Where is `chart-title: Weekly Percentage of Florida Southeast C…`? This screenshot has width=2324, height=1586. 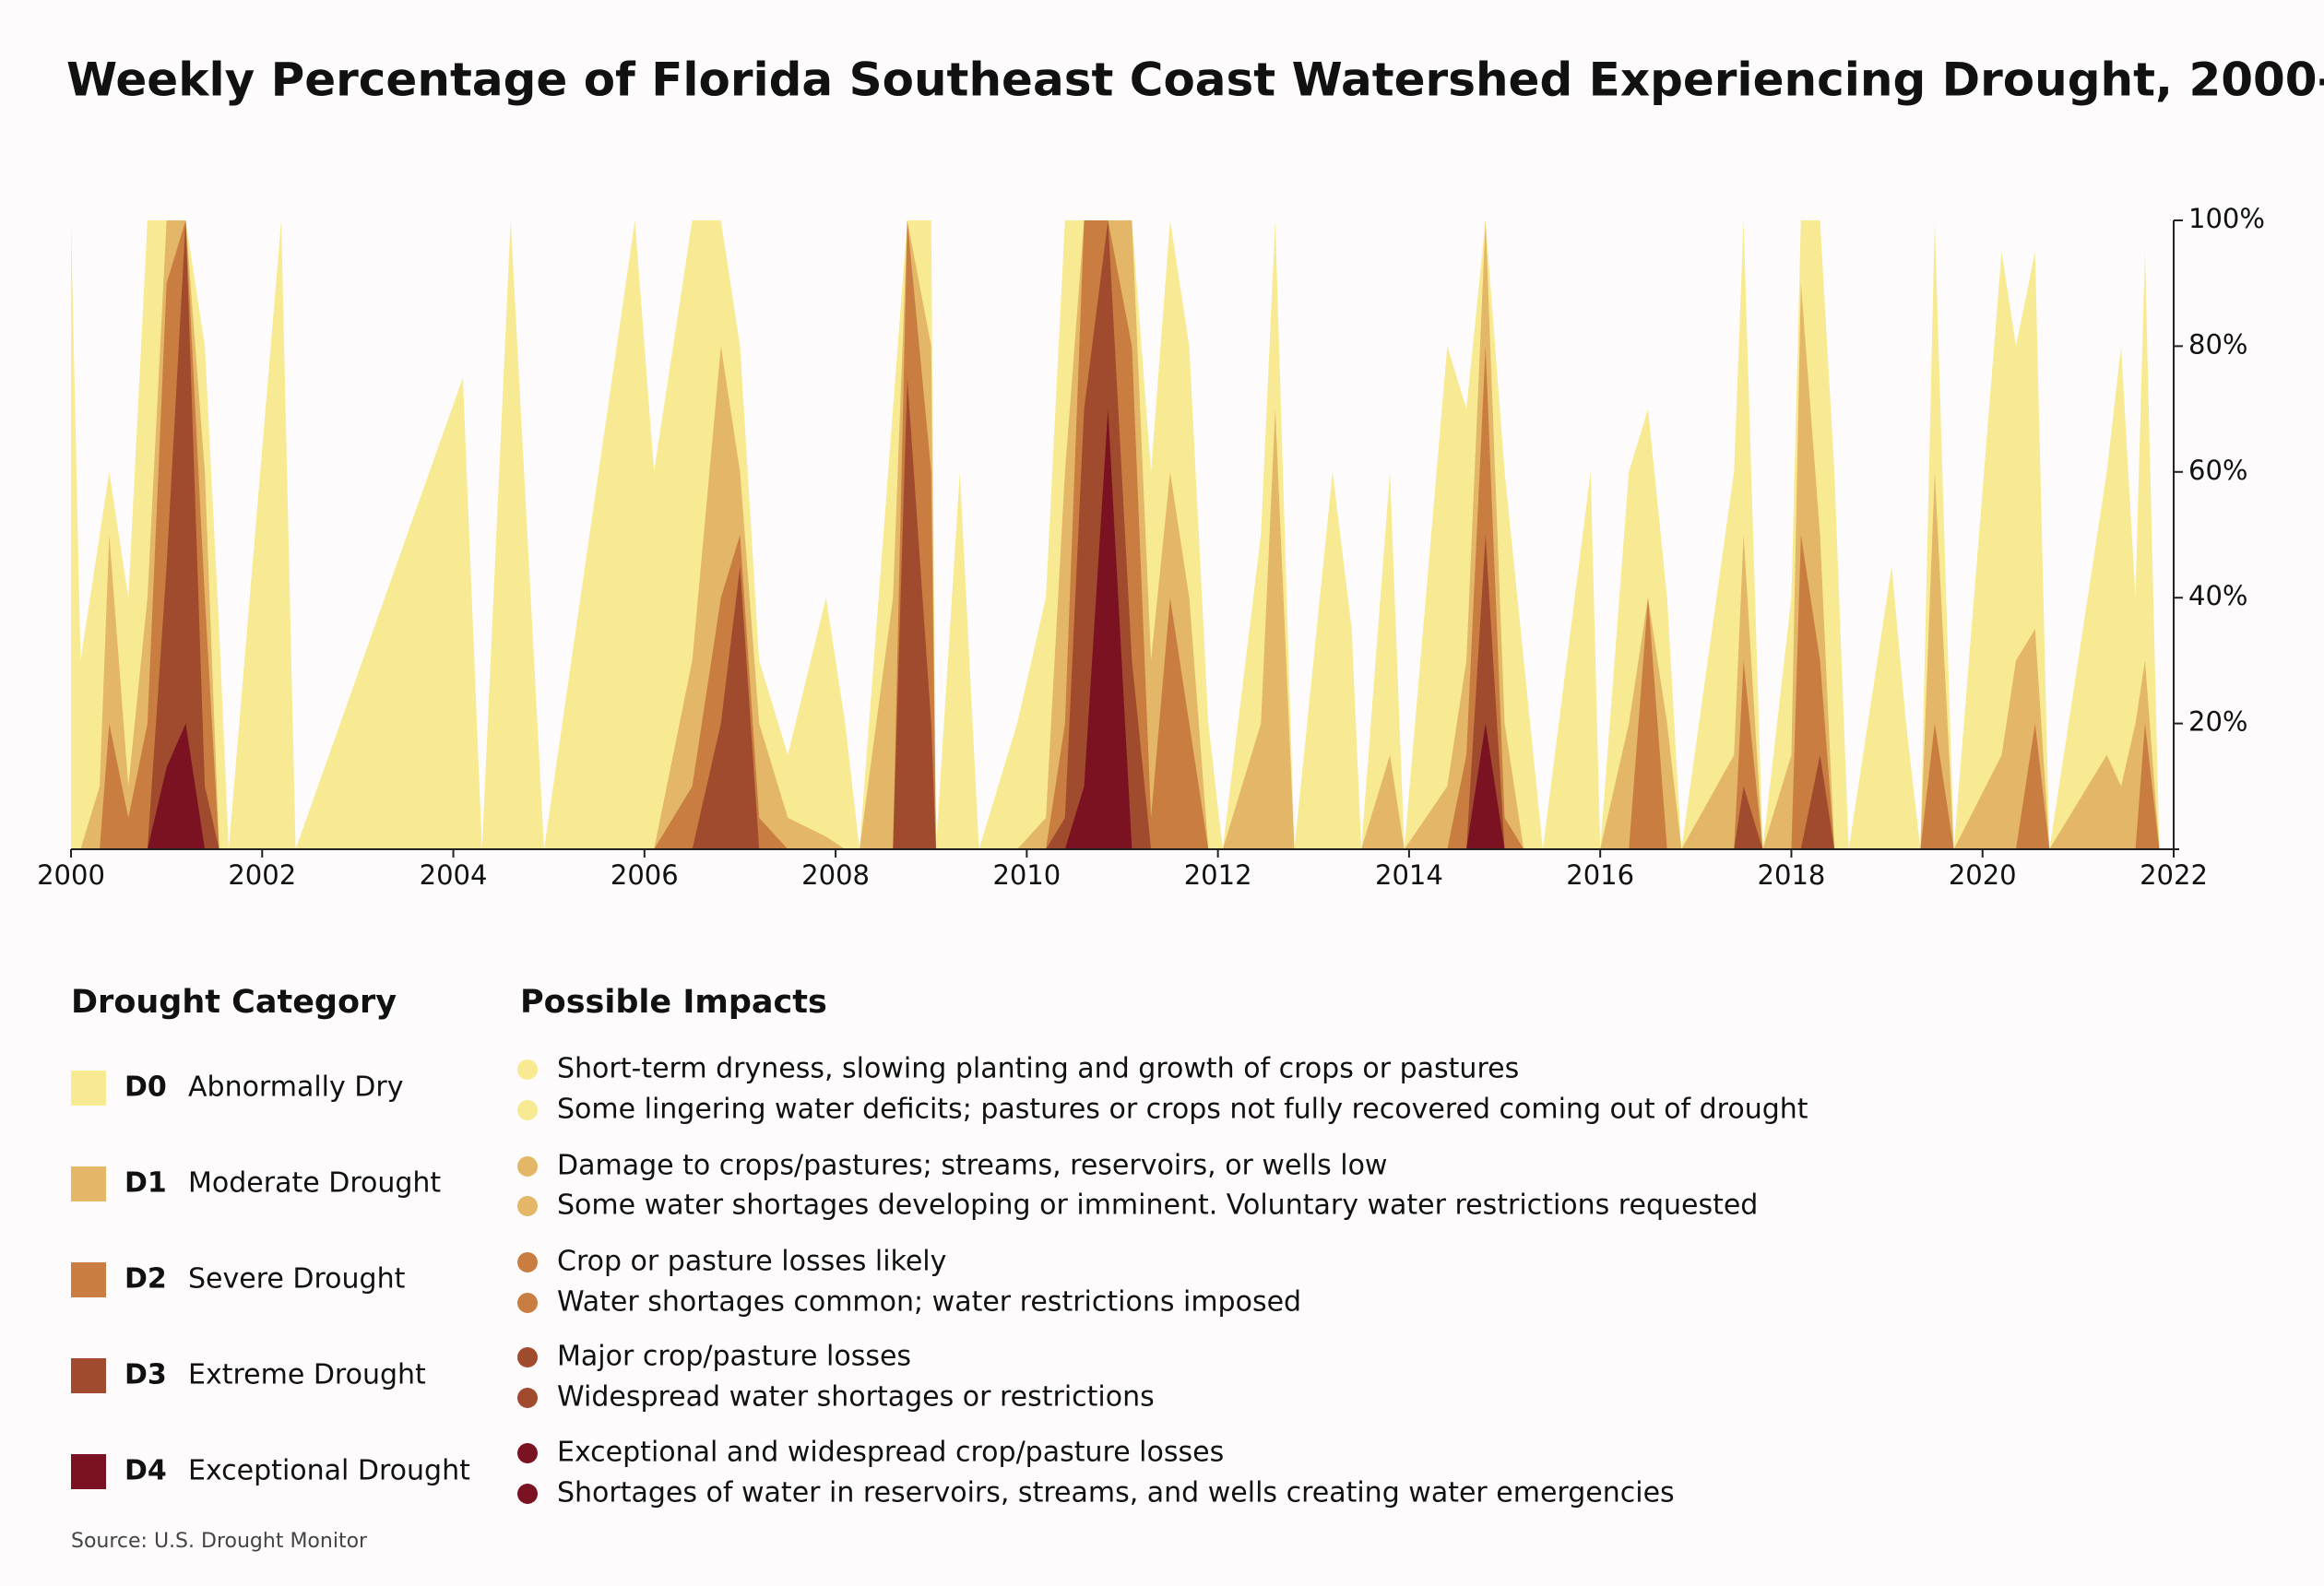
chart-title: Weekly Percentage of Florida Southeast C… is located at coordinates (1195, 80).